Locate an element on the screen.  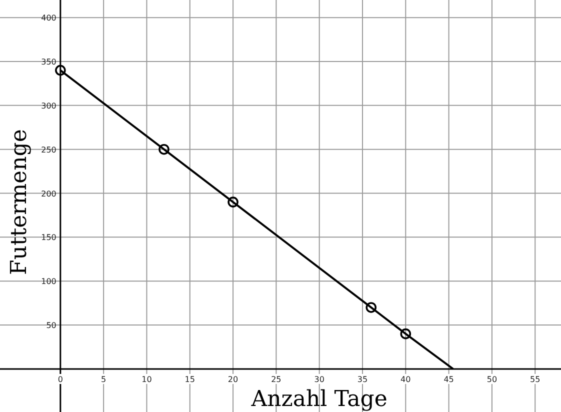
y-tick-label: 350 is located at coordinates (48, 61).